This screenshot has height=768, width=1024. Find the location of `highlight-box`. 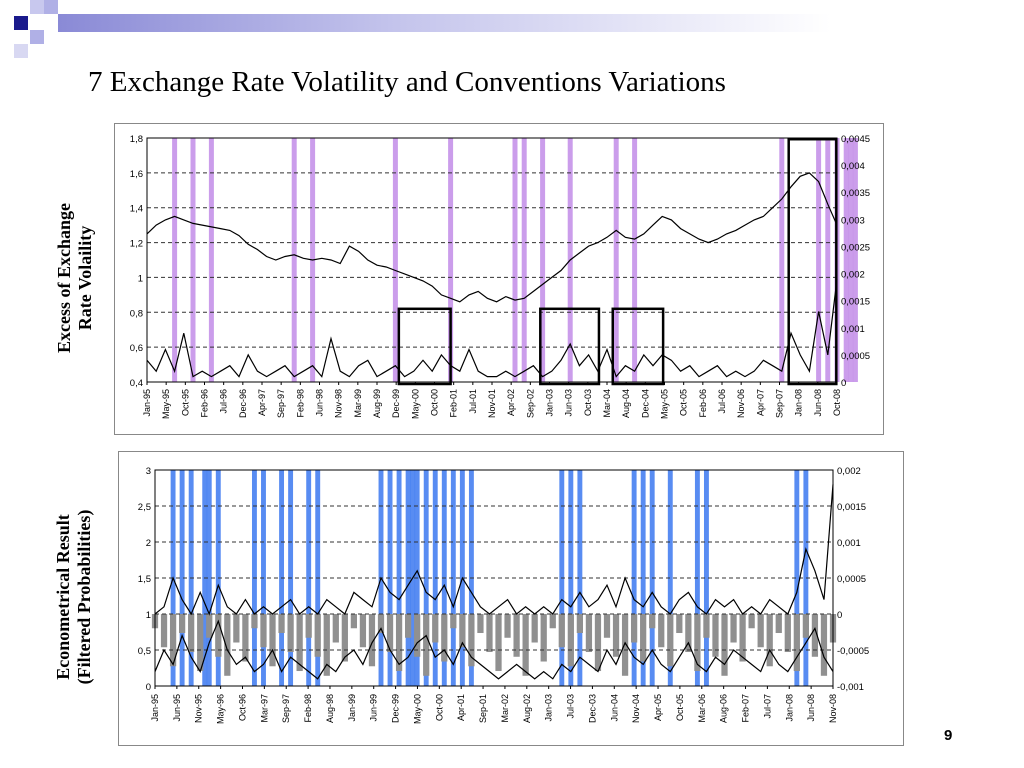

highlight-box is located at coordinates (812, 261).